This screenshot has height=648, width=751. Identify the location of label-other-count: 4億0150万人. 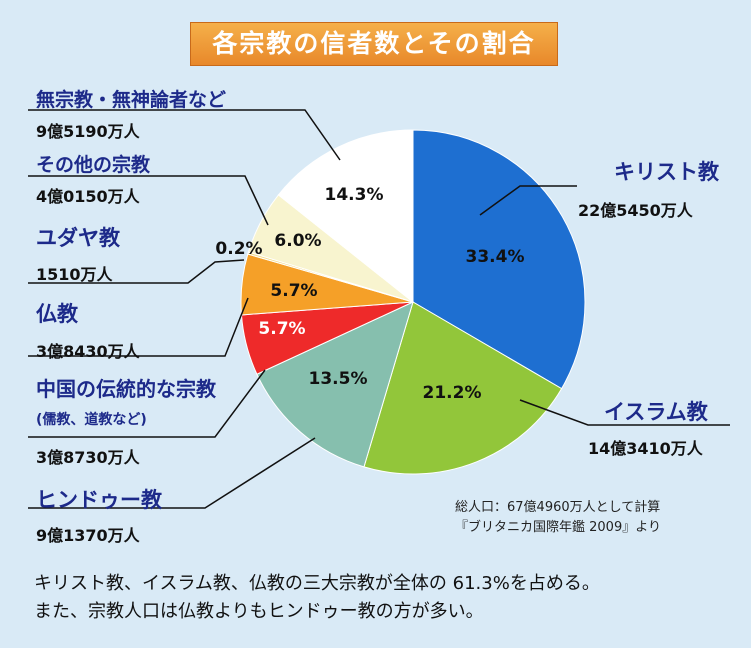
(88, 196).